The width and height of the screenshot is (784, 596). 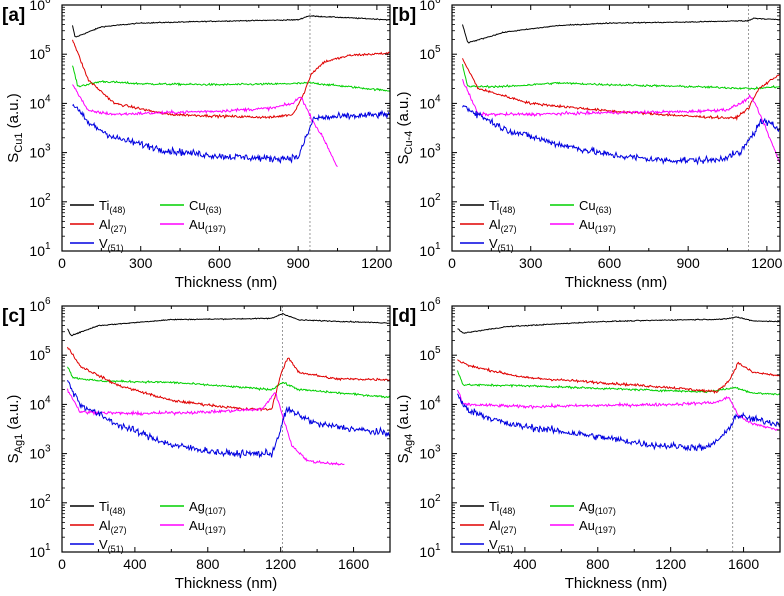 What do you see at coordinates (595, 206) in the screenshot?
I see `legend-label: Cu(63)` at bounding box center [595, 206].